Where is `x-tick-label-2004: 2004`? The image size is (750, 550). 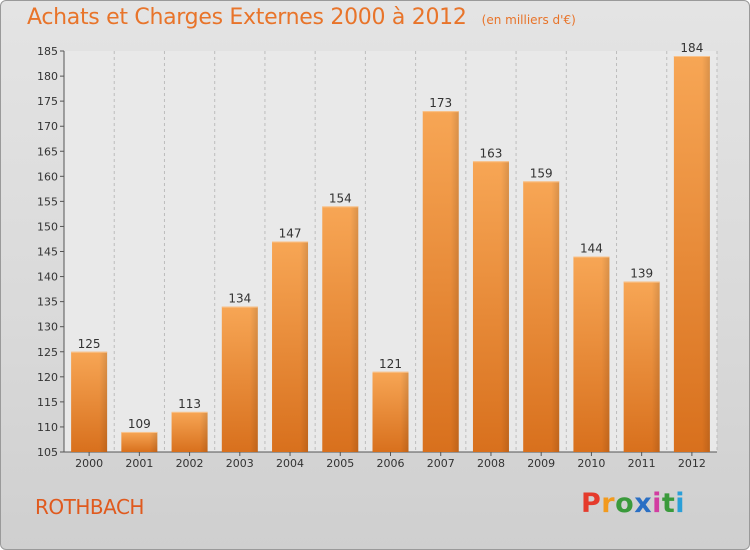 x-tick-label-2004: 2004 is located at coordinates (290, 463).